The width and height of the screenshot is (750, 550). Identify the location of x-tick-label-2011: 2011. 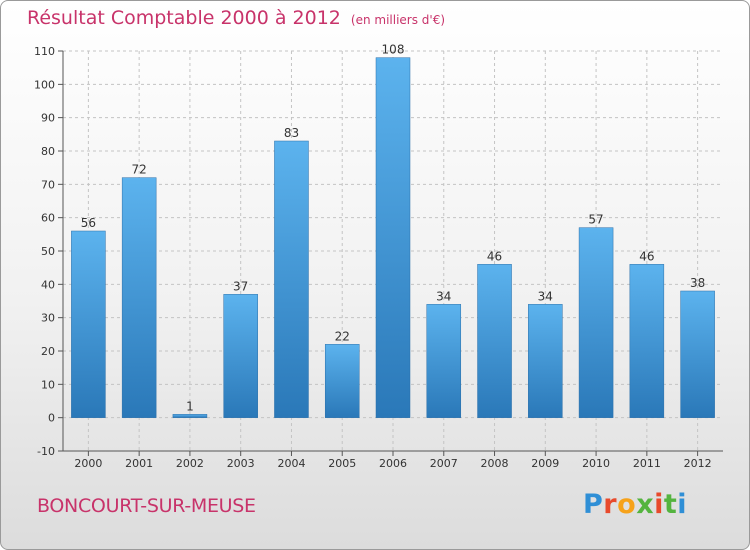
(647, 463).